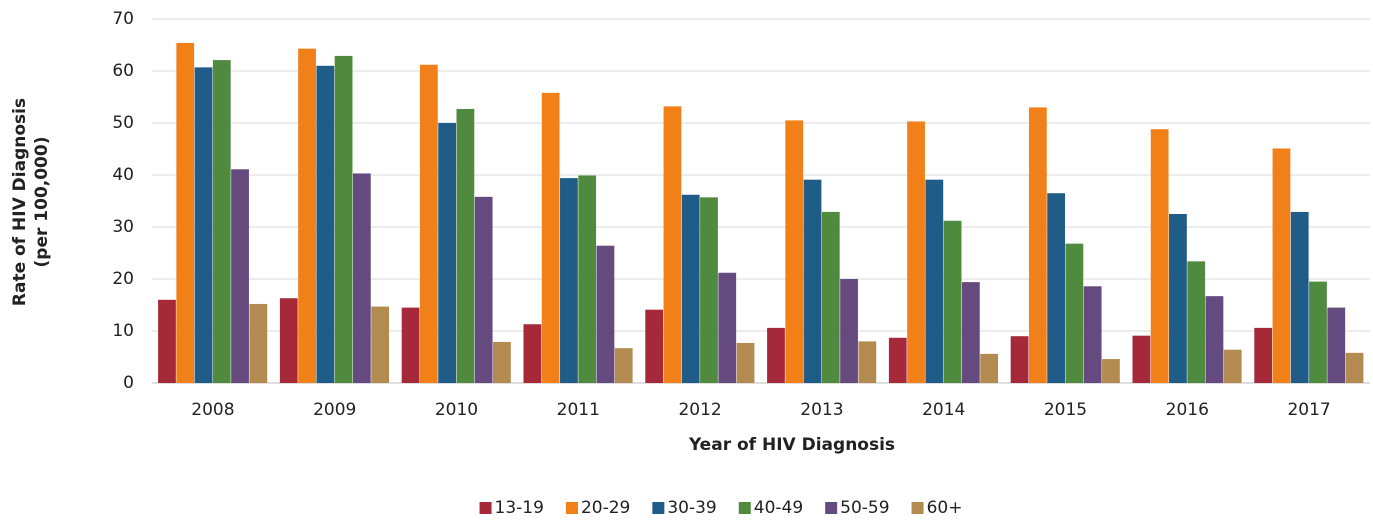 The height and width of the screenshot is (523, 1373). Describe the element at coordinates (334, 410) in the screenshot. I see `x-tick-label: 2009` at that location.